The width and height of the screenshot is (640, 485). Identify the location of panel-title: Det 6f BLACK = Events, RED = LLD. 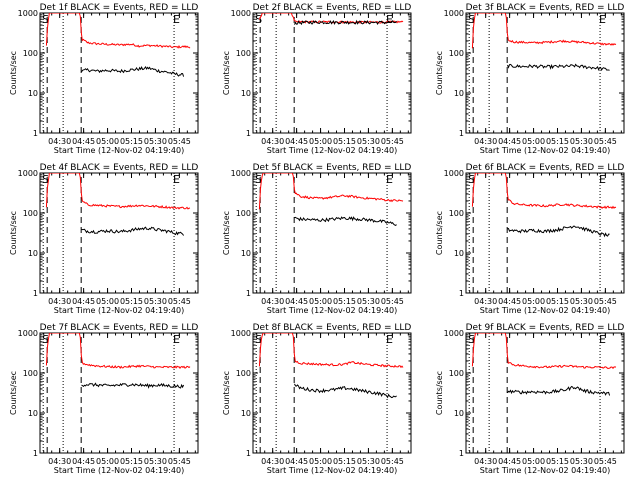
(545, 168).